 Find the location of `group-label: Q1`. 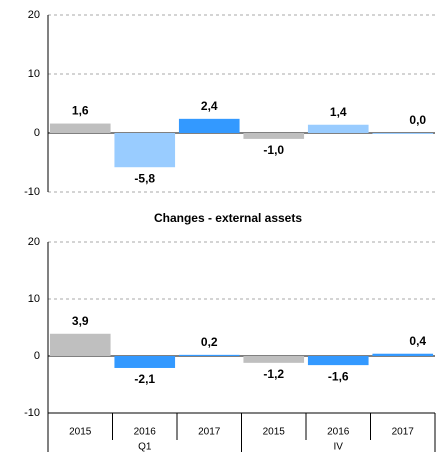

group-label: Q1 is located at coordinates (145, 447).